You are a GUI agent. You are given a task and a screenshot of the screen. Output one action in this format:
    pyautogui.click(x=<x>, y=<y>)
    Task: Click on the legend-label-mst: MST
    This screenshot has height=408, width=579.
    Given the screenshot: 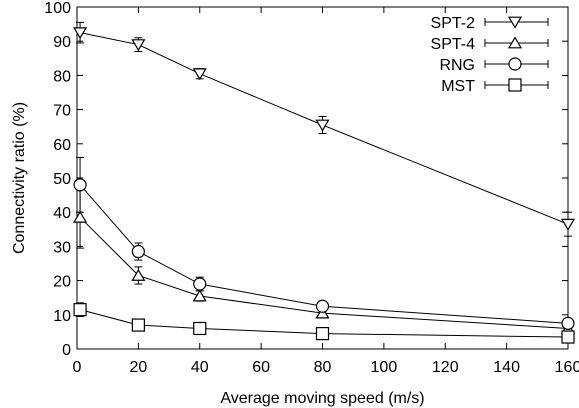 What is the action you would take?
    pyautogui.click(x=458, y=86)
    